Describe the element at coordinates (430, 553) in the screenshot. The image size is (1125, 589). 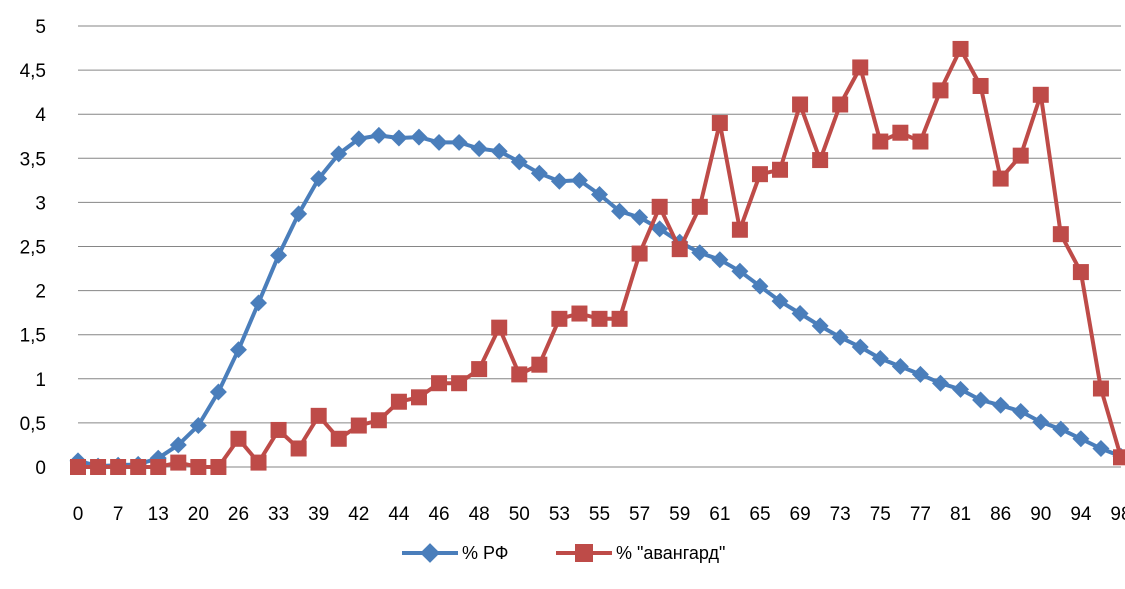
I see `legend-diamond-marker` at that location.